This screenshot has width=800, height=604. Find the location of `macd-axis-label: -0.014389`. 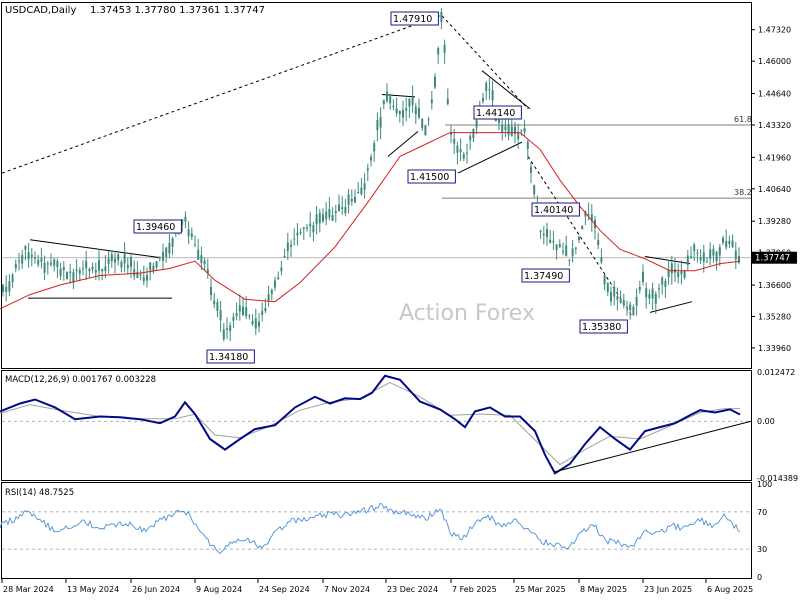

macd-axis-label: -0.014389 is located at coordinates (777, 478).